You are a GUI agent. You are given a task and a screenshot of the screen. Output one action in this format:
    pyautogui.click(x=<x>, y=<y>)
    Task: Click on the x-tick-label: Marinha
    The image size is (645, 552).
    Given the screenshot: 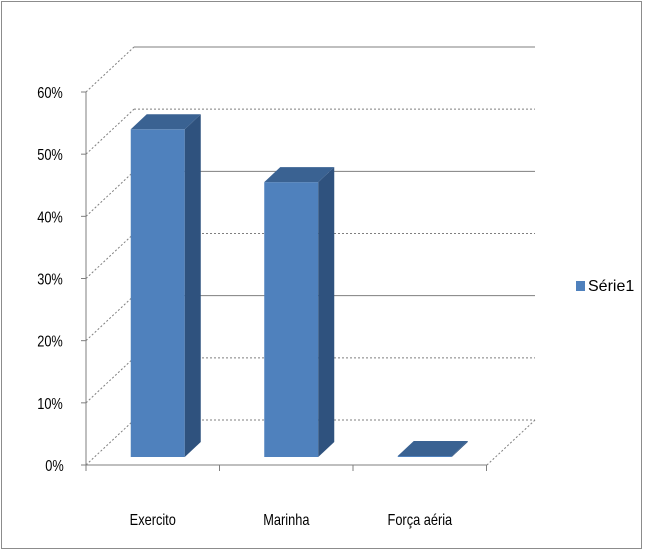 What is the action you would take?
    pyautogui.click(x=286, y=521)
    